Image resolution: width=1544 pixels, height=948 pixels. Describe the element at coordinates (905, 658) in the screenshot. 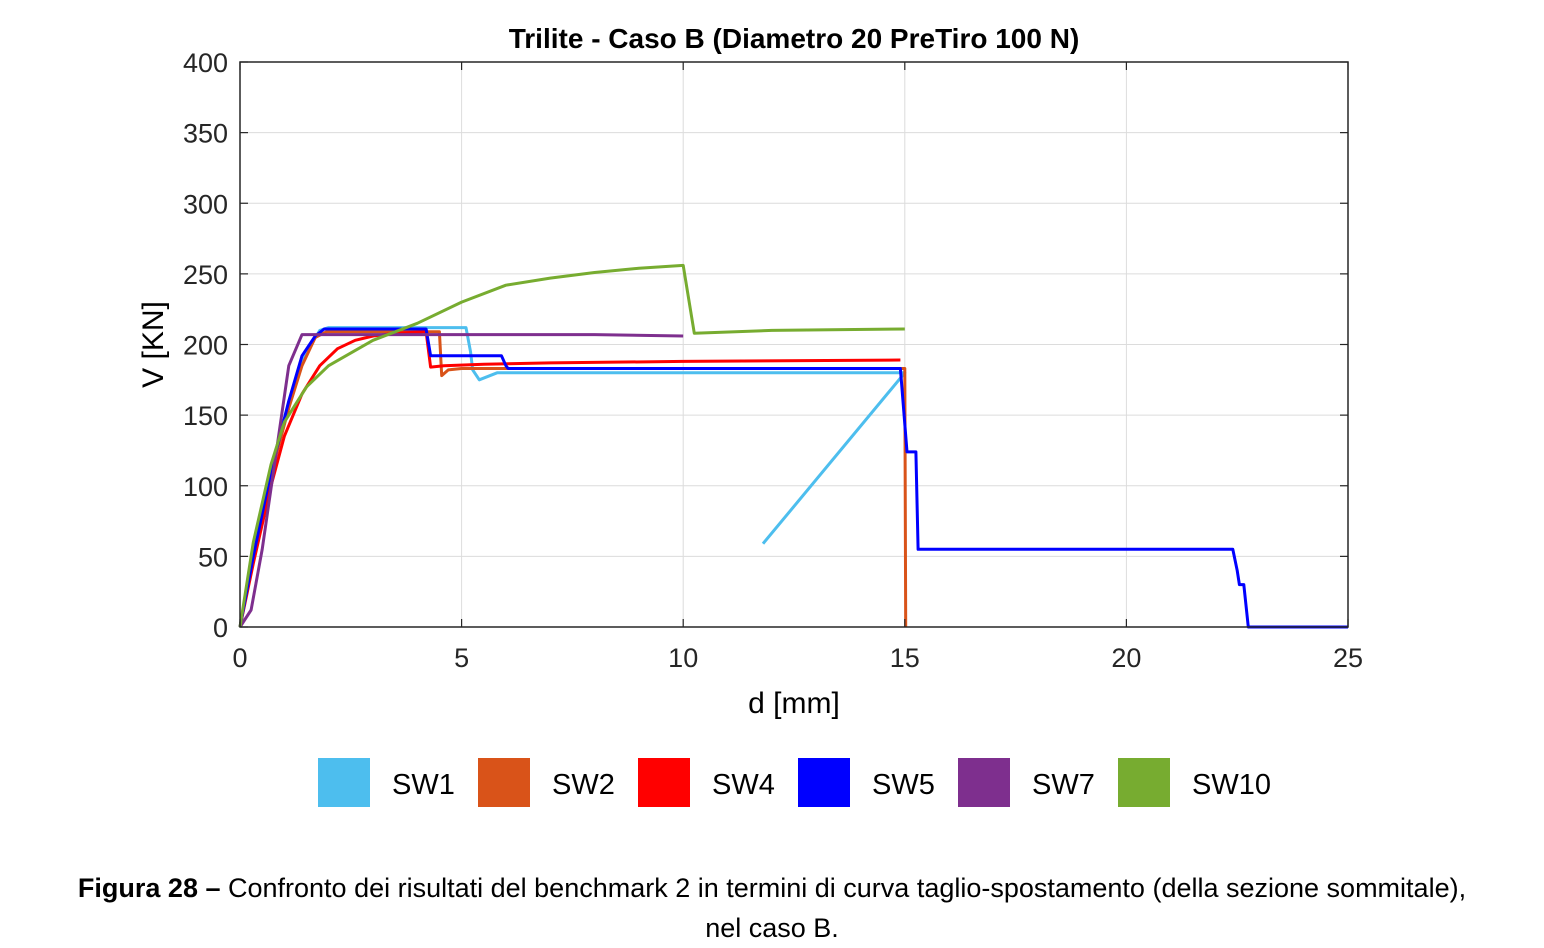

I see `x-tick-label: 15` at that location.